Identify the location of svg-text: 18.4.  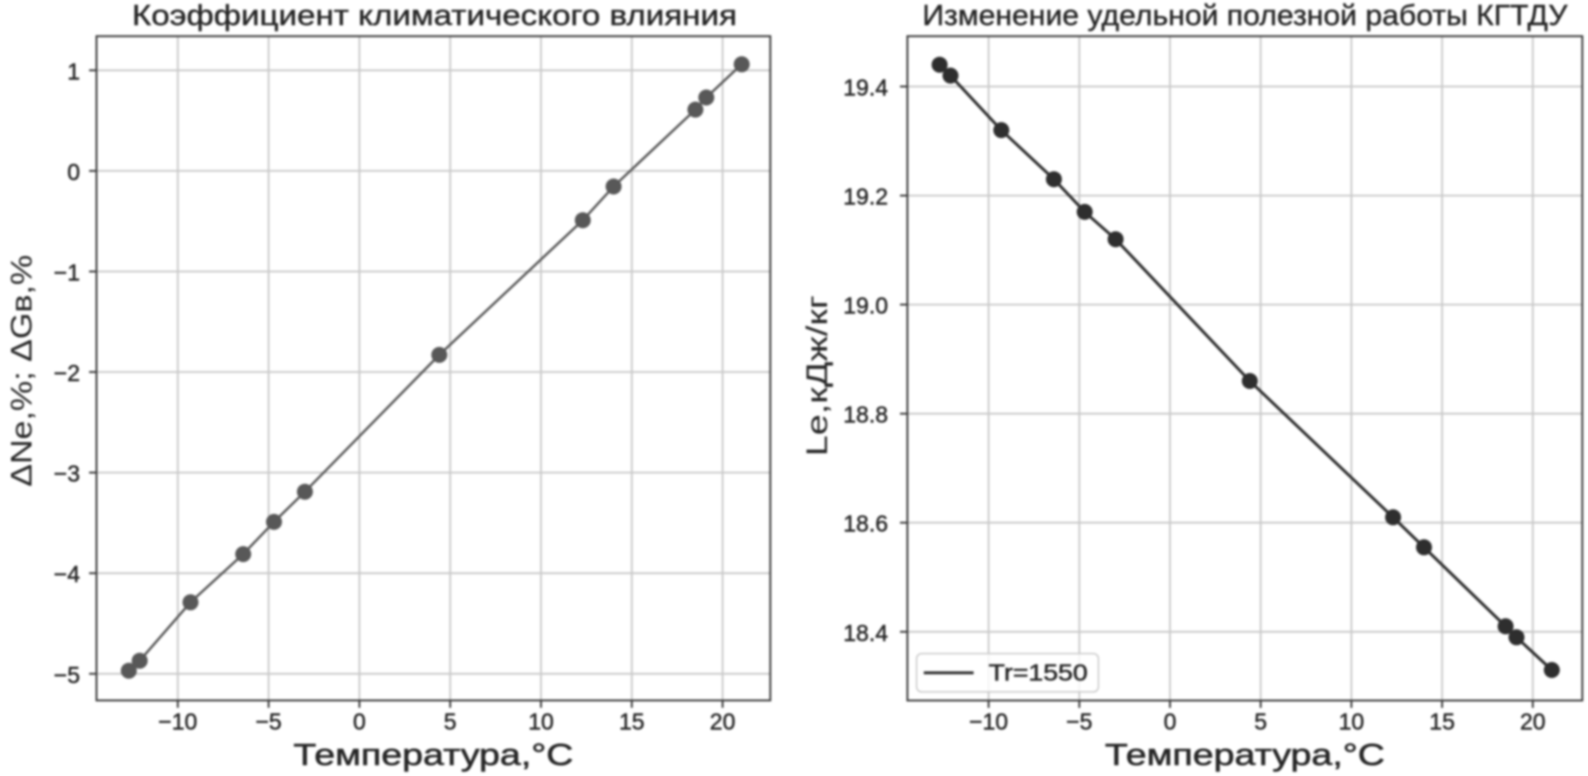
(865, 633).